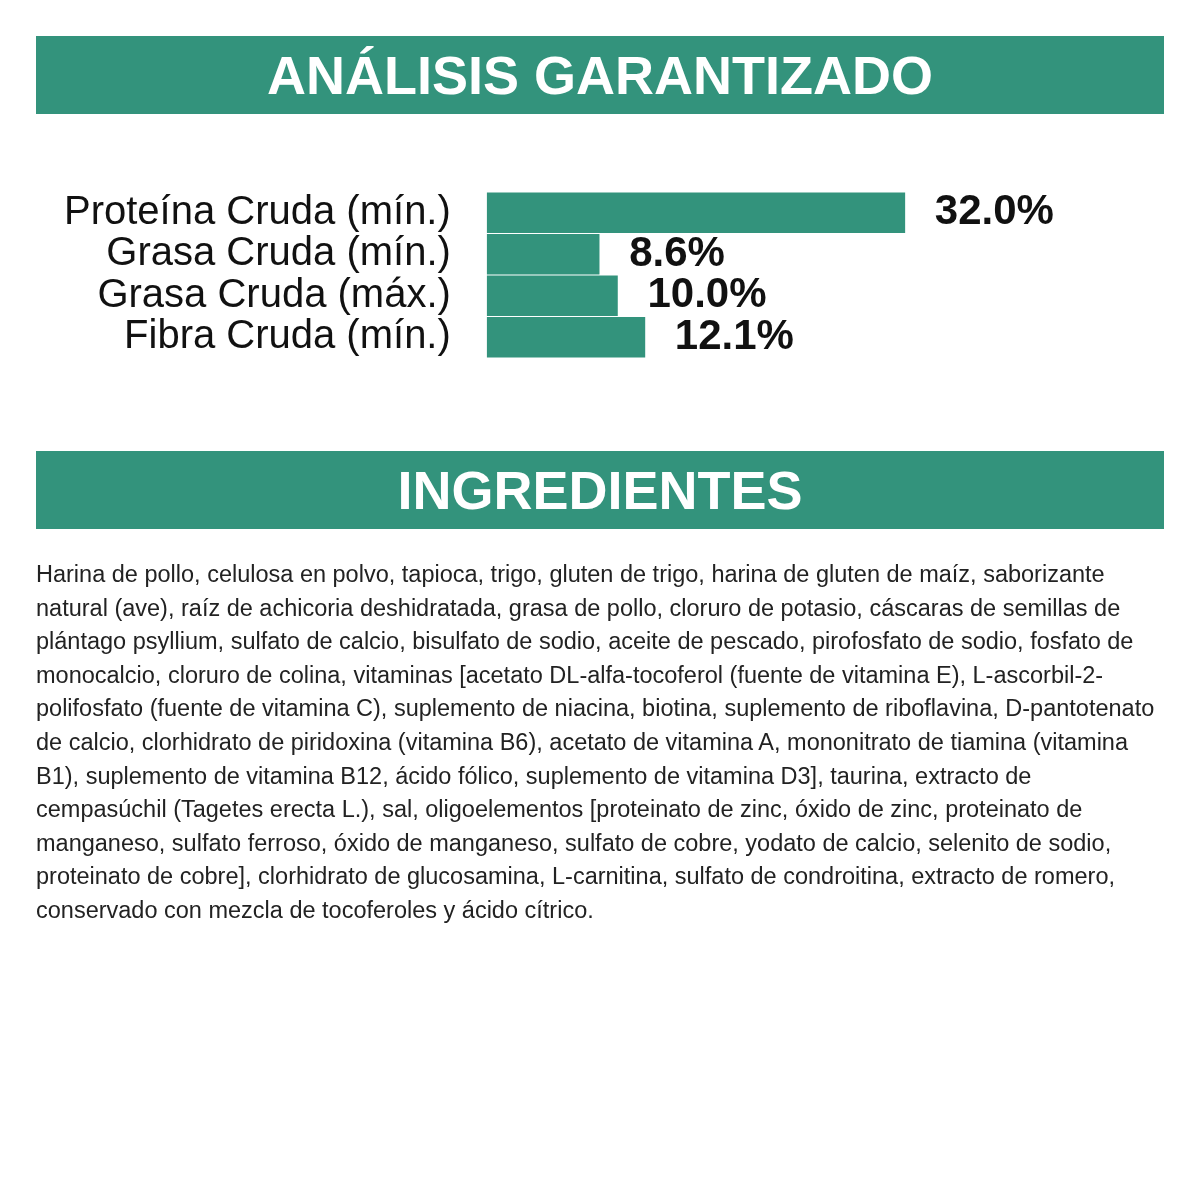 The height and width of the screenshot is (1200, 1200). What do you see at coordinates (257, 209) in the screenshot?
I see `y-tick-label: Proteína Cruda (mín.)` at bounding box center [257, 209].